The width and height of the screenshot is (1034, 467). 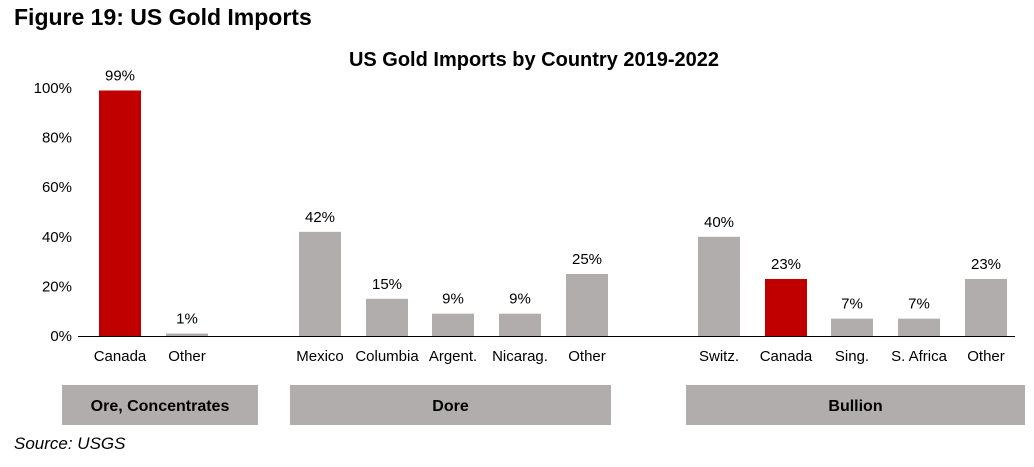 What do you see at coordinates (187, 319) in the screenshot?
I see `data-label: 1%` at bounding box center [187, 319].